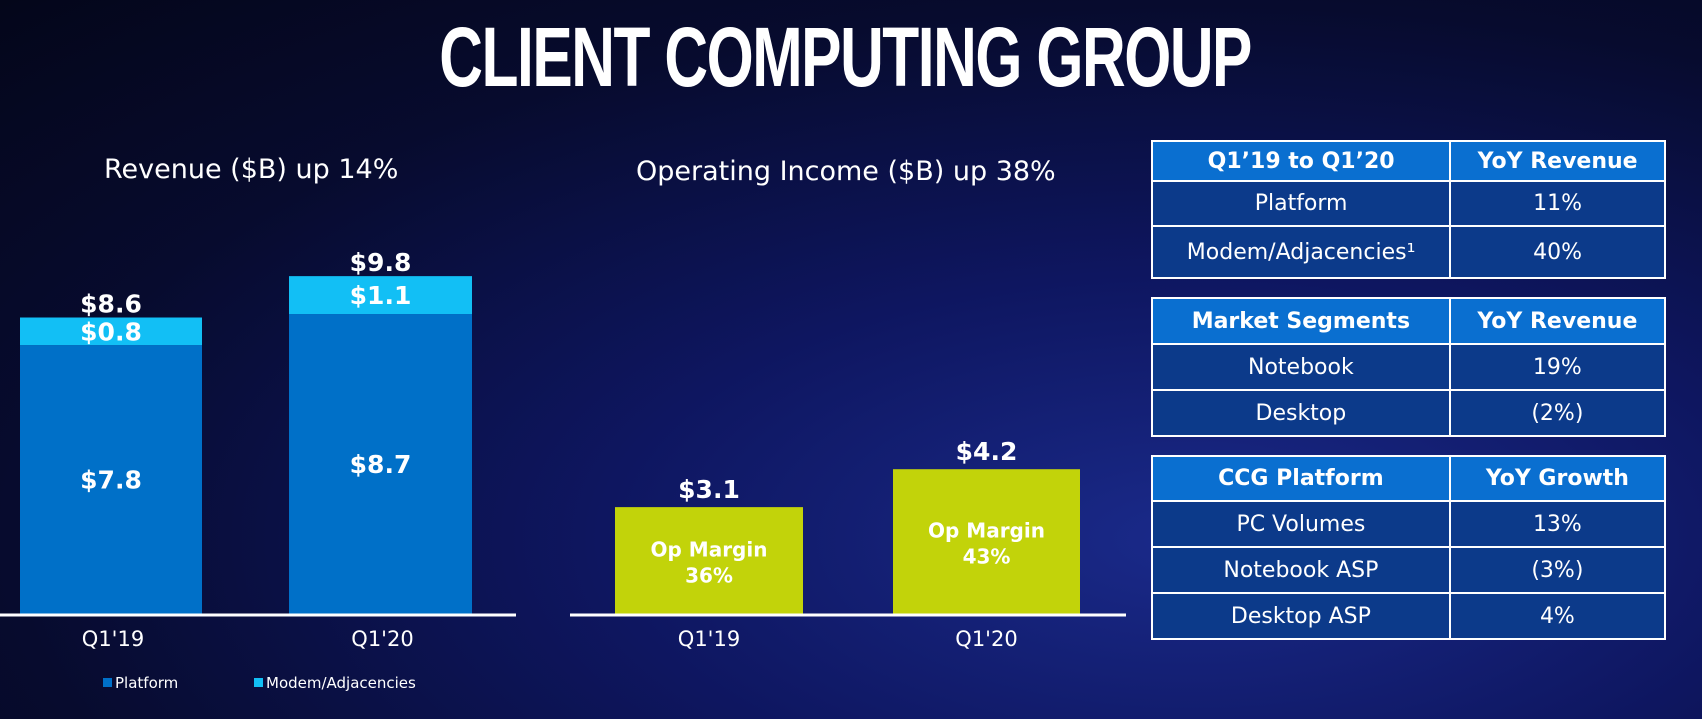 The image size is (1702, 719). I want to click on legend-label-platform: Platform, so click(147, 683).